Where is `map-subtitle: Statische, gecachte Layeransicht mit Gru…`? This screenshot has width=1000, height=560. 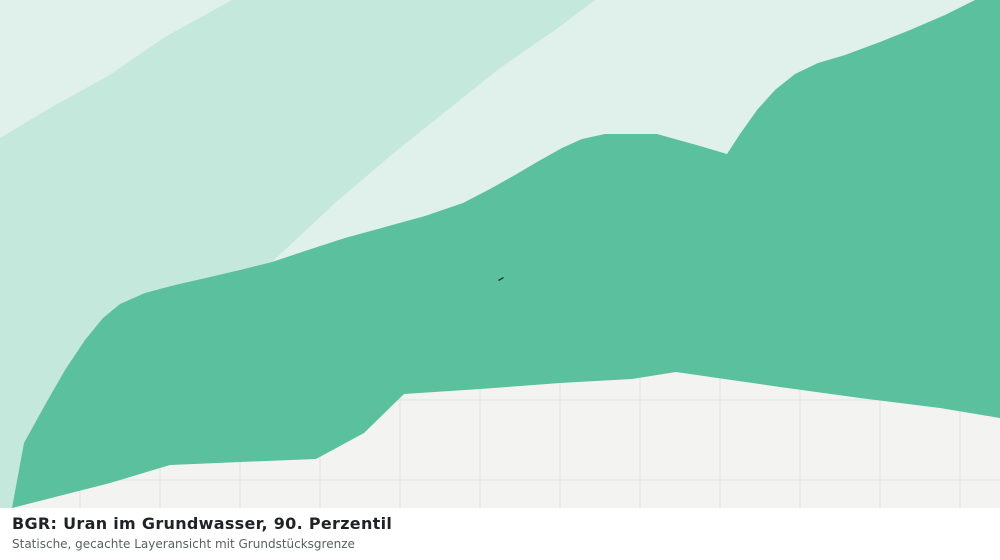 map-subtitle: Statische, gecachte Layeransicht mit Gru… is located at coordinates (183, 544).